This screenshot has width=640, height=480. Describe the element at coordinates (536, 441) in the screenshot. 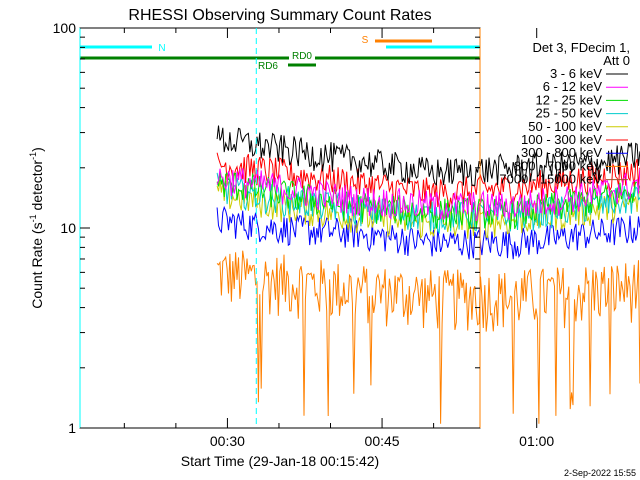

I see `x-tick-label-2: 01:00` at that location.